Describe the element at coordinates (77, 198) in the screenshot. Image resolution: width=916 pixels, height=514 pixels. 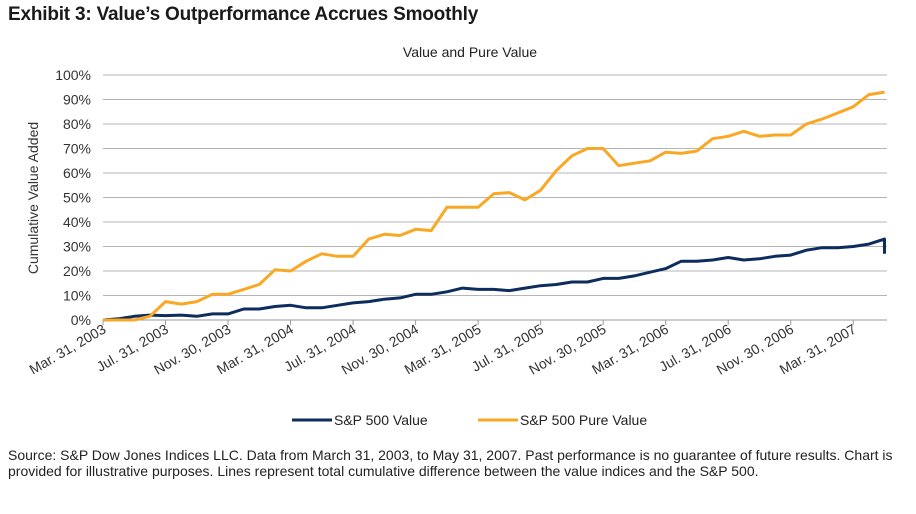
I see `y-tick-label: 50%` at that location.